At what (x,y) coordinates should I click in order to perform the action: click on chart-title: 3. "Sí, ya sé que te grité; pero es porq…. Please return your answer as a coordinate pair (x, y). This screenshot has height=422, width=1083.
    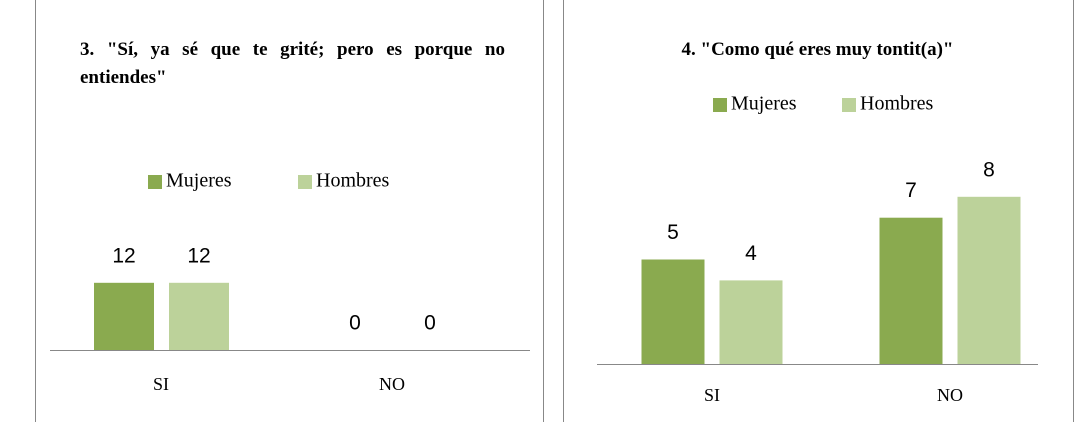
    Looking at the image, I should click on (292, 63).